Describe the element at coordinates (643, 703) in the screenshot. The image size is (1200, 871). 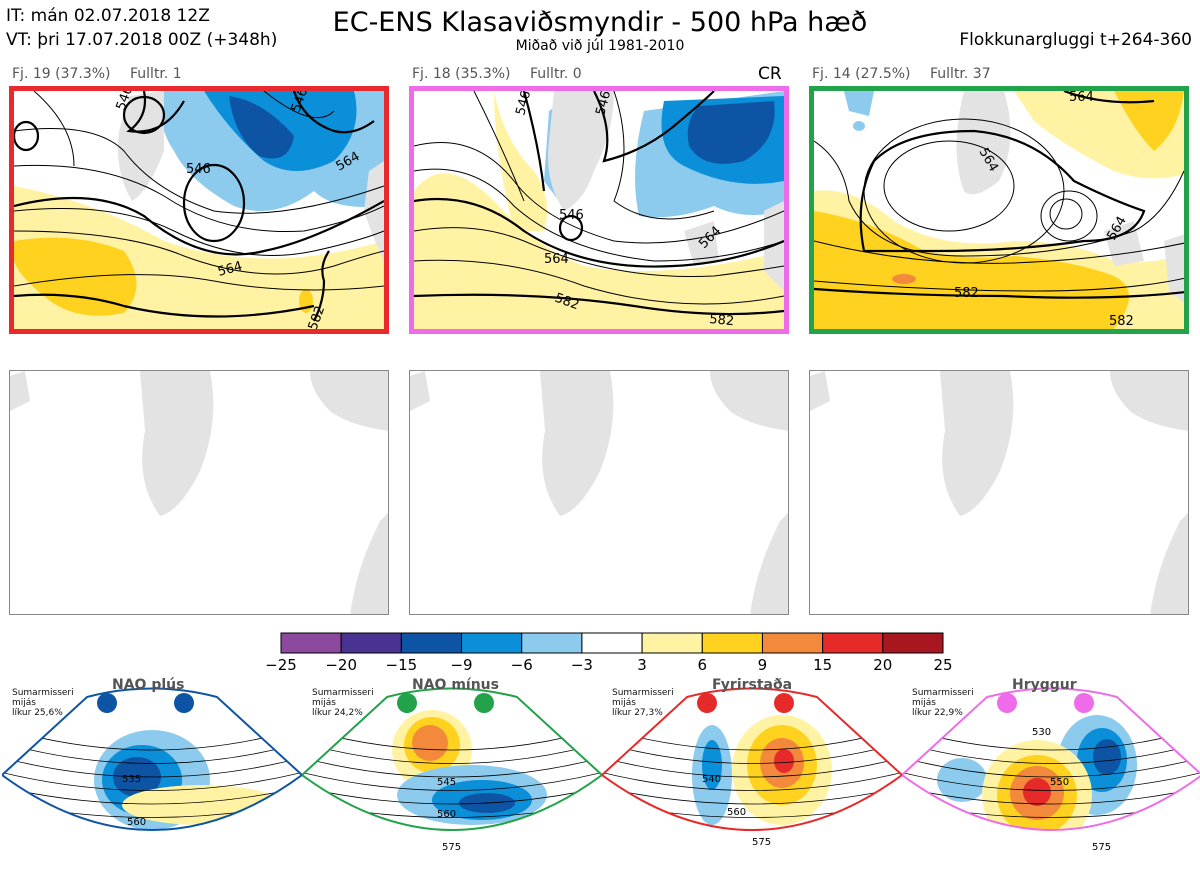
I see `regime-note: Sumarmisseri mijás líkur 27,3%` at that location.